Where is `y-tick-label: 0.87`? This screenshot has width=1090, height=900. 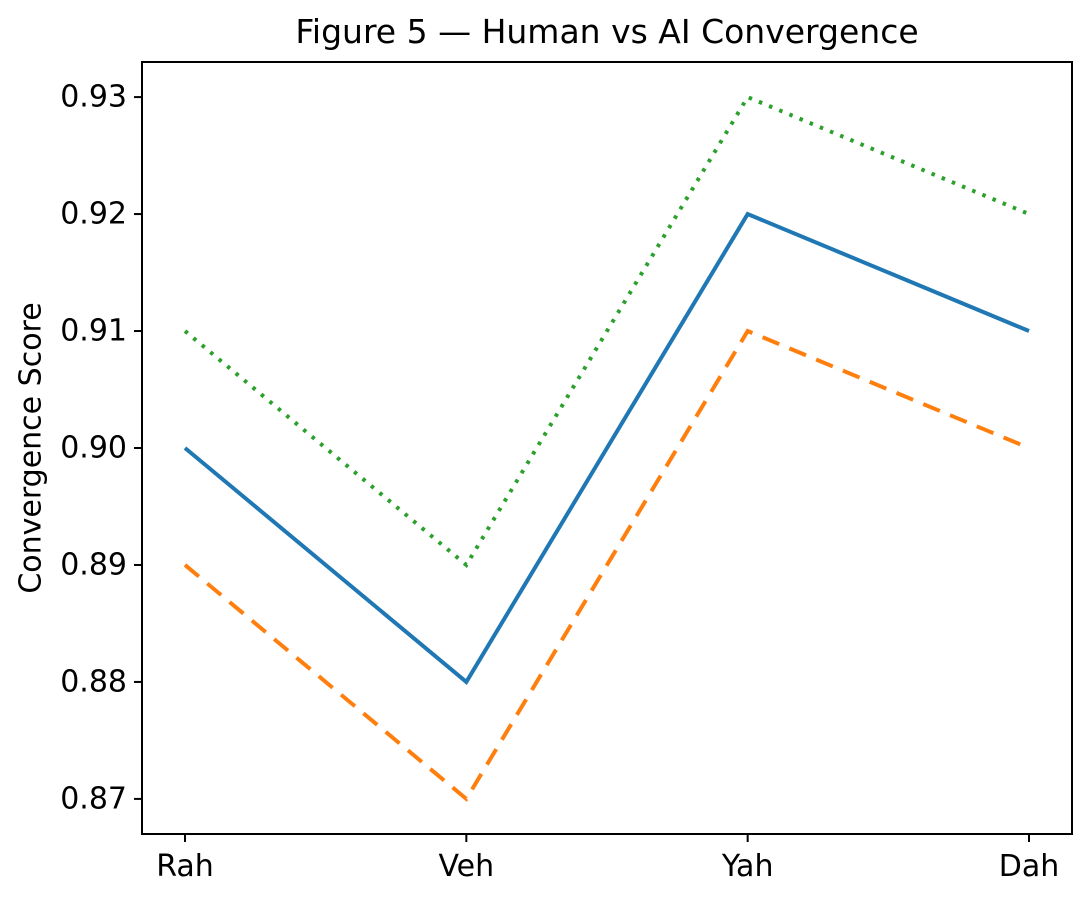 y-tick-label: 0.87 is located at coordinates (93, 798).